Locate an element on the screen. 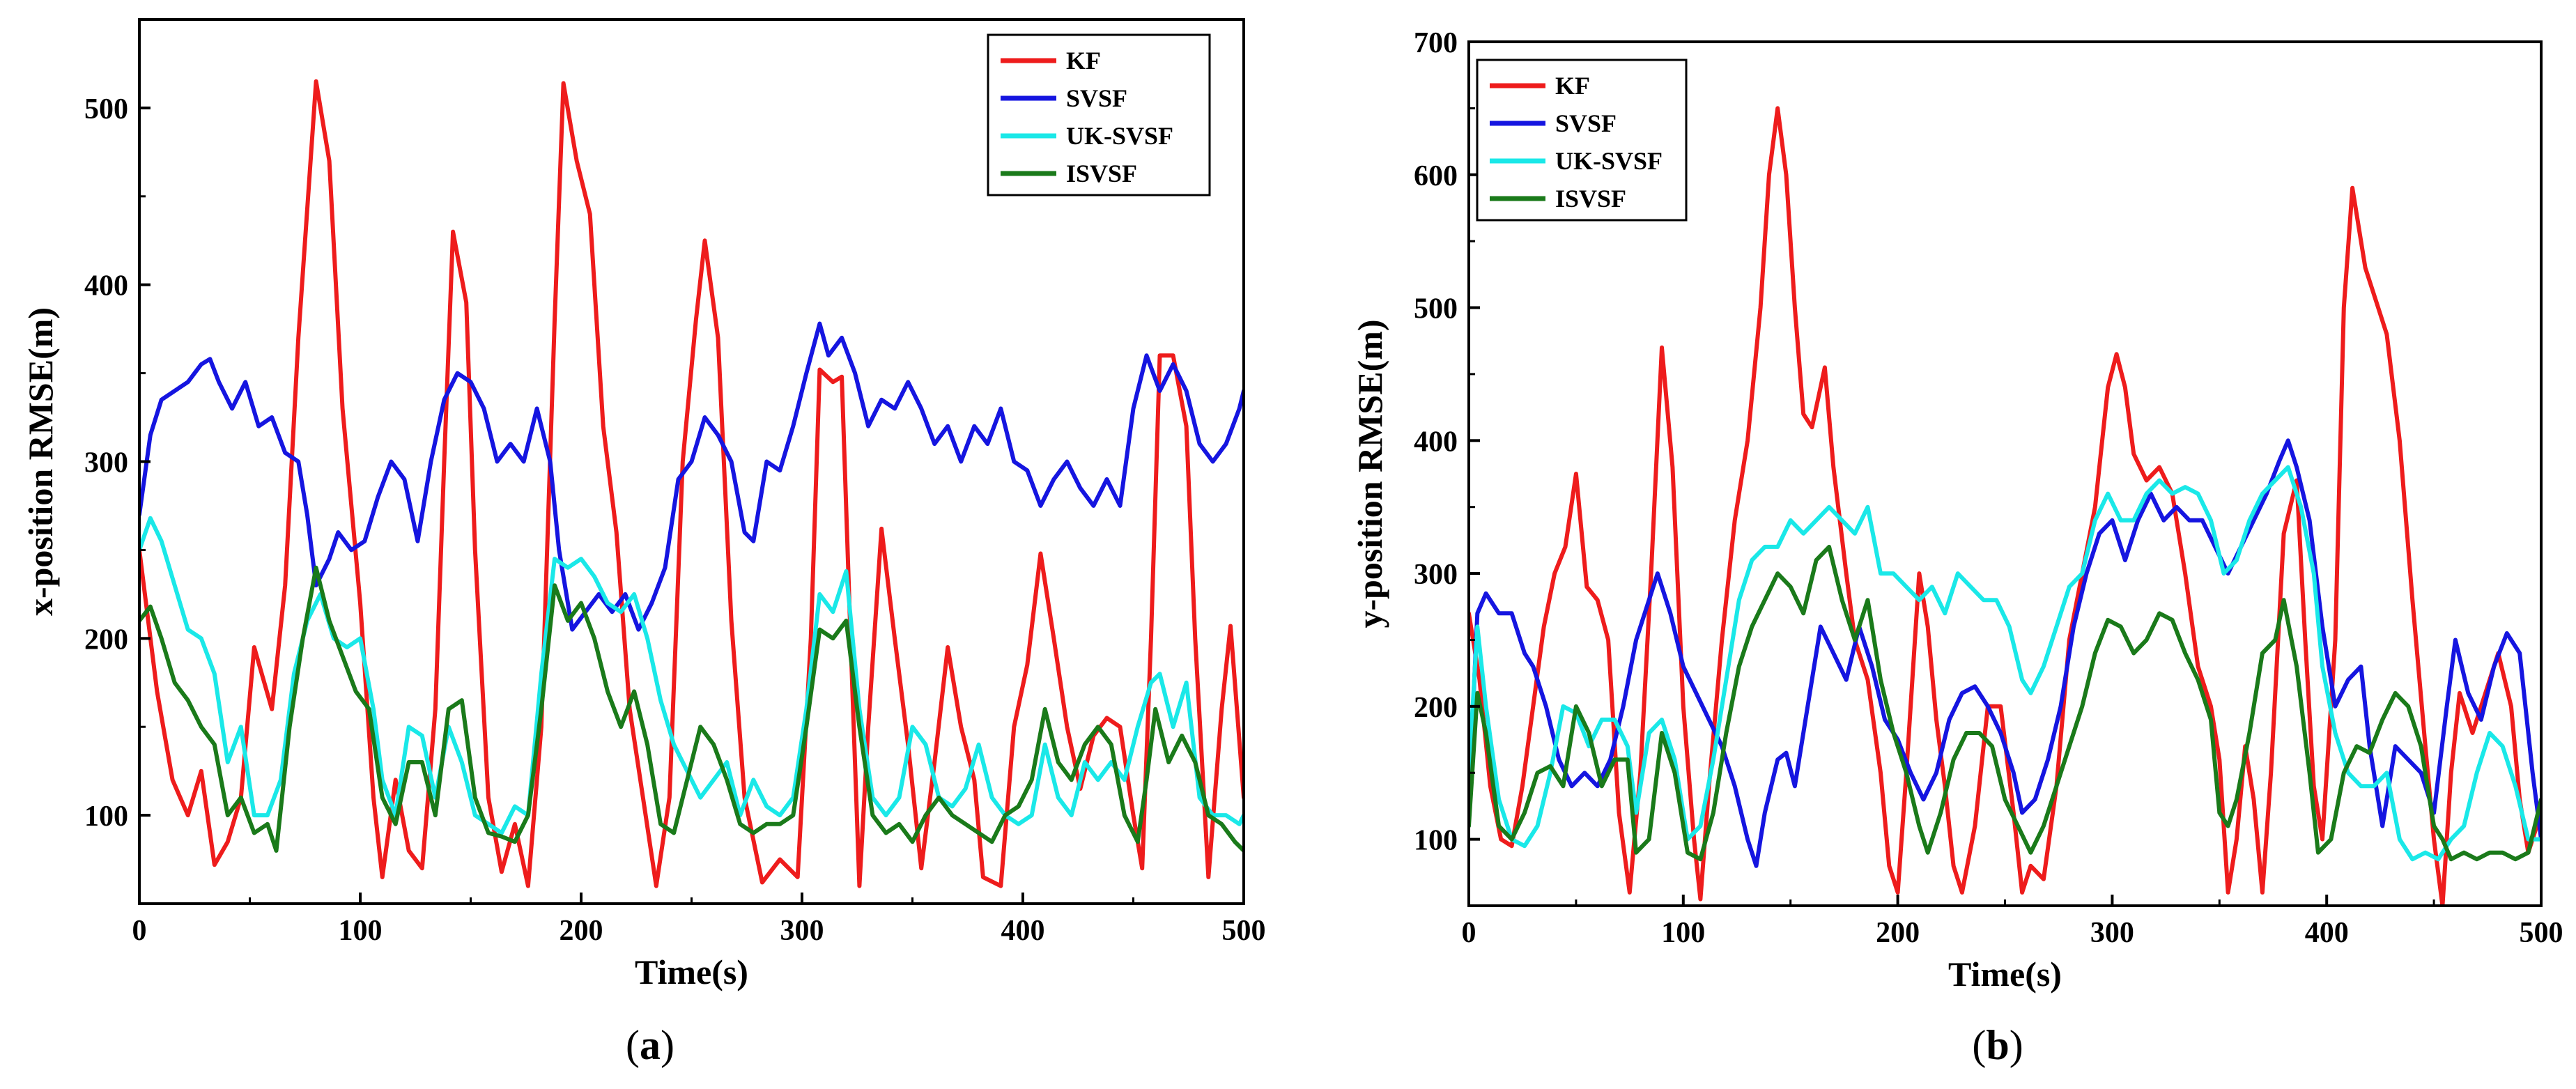  y-axis-title: y-position RMSE(m) is located at coordinates (1369, 473).